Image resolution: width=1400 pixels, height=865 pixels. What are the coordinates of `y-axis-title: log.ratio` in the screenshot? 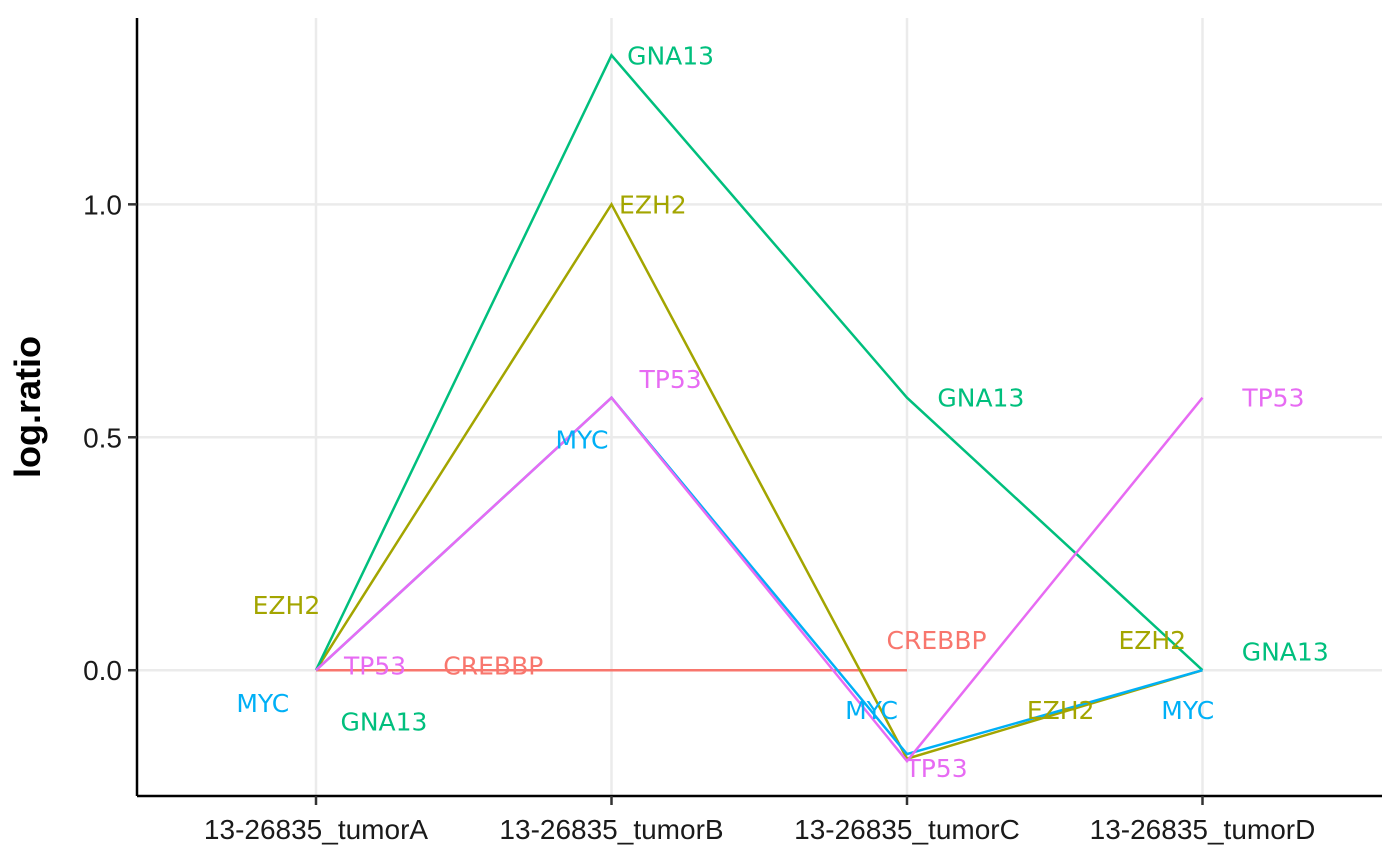 It's located at (27, 407).